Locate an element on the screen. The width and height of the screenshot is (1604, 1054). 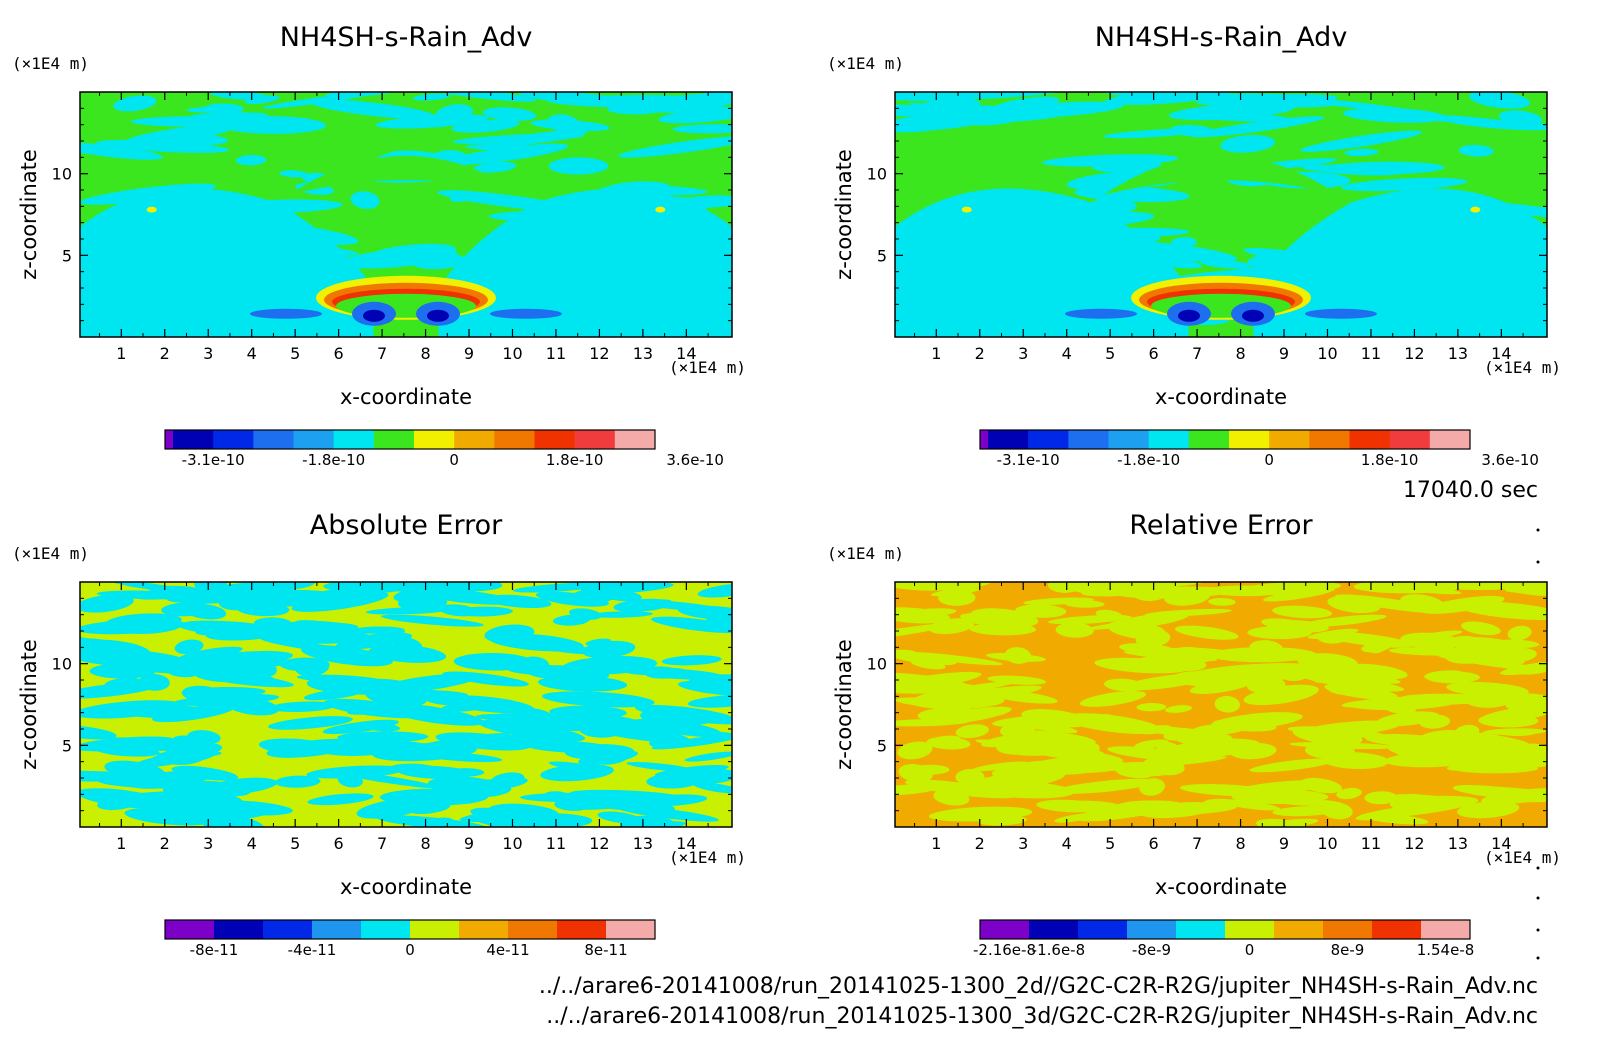
time-label: 17040.0 sec is located at coordinates (1470, 490).